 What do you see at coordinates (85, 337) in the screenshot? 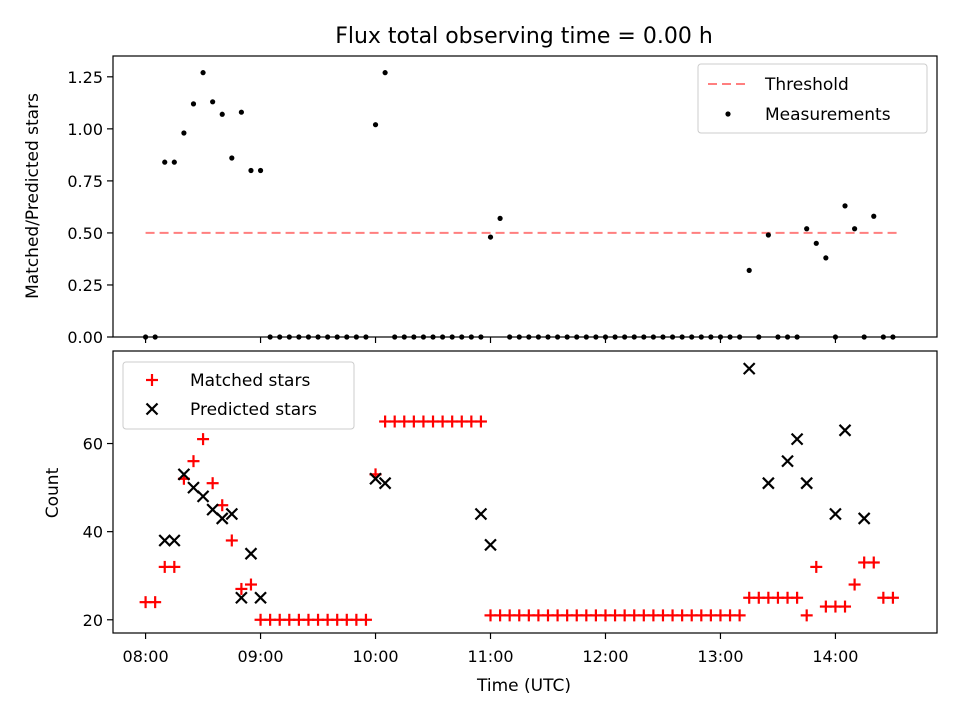
I see `ratio-y-tick-label: 0.00` at bounding box center [85, 337].